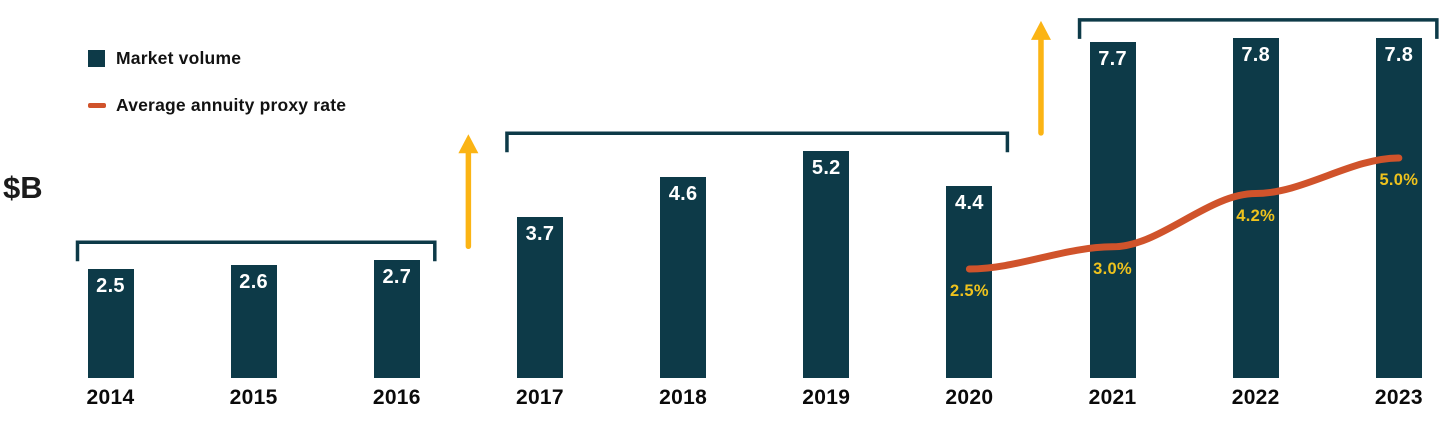 The image size is (1440, 440). Describe the element at coordinates (1398, 207) in the screenshot. I see `bar-2023: 7.8` at that location.